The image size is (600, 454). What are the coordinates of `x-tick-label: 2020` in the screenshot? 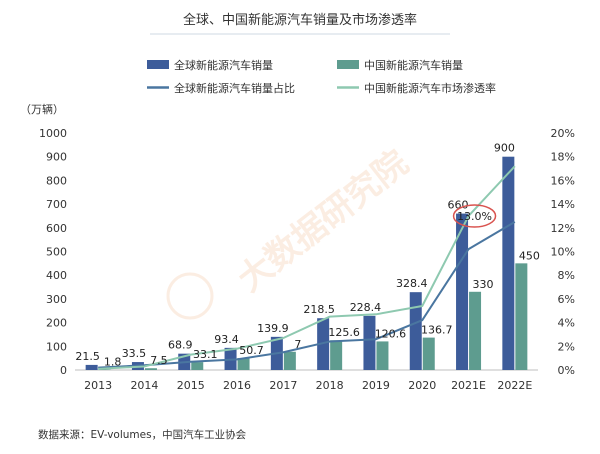 It's located at (422, 385).